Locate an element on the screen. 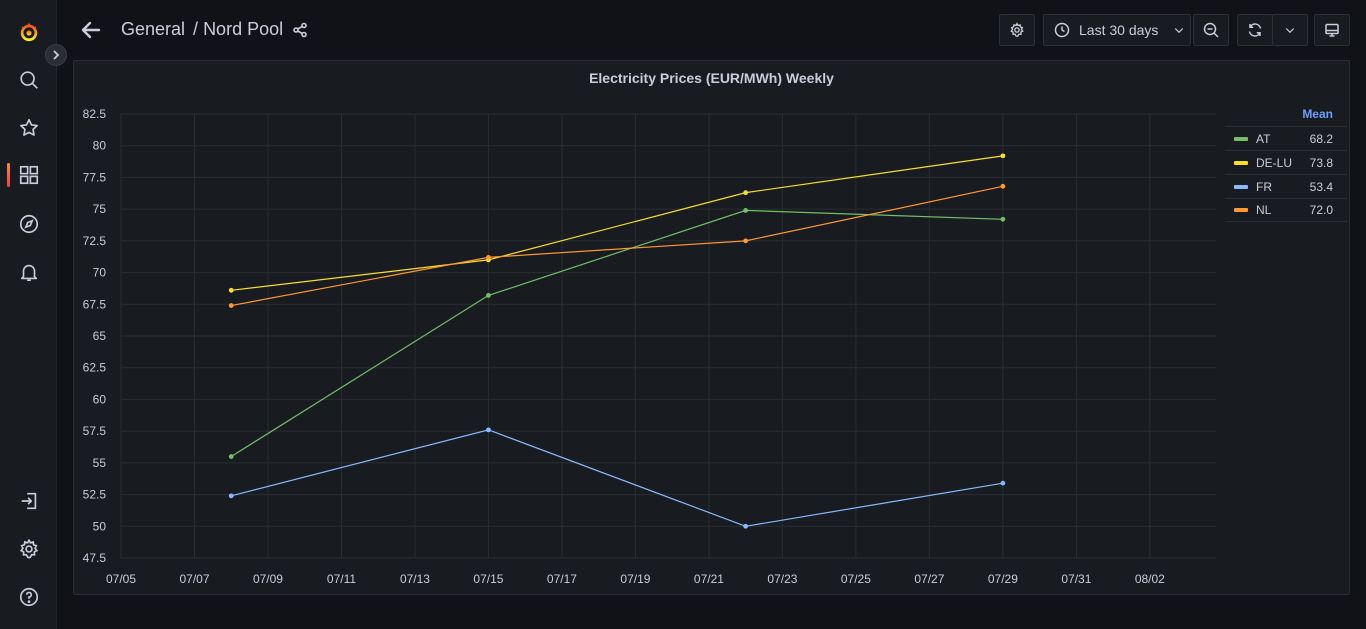  search-icon is located at coordinates (28, 80).